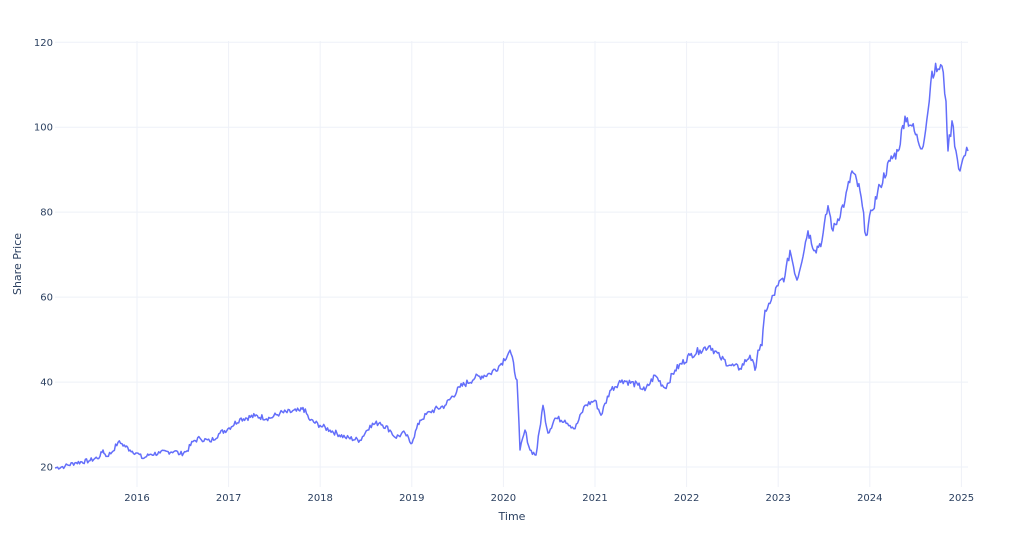 The width and height of the screenshot is (1024, 546). Describe the element at coordinates (46, 213) in the screenshot. I see `y-tick-label: 80` at that location.